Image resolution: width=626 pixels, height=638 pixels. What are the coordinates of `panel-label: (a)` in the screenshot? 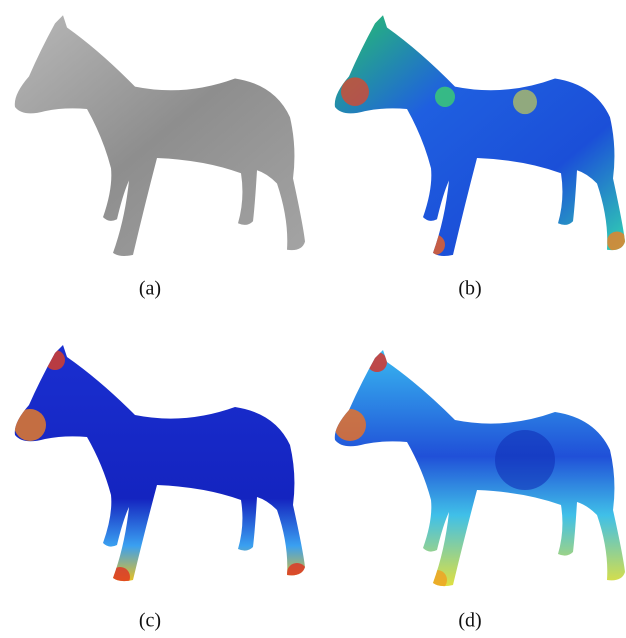 It's located at (150, 289).